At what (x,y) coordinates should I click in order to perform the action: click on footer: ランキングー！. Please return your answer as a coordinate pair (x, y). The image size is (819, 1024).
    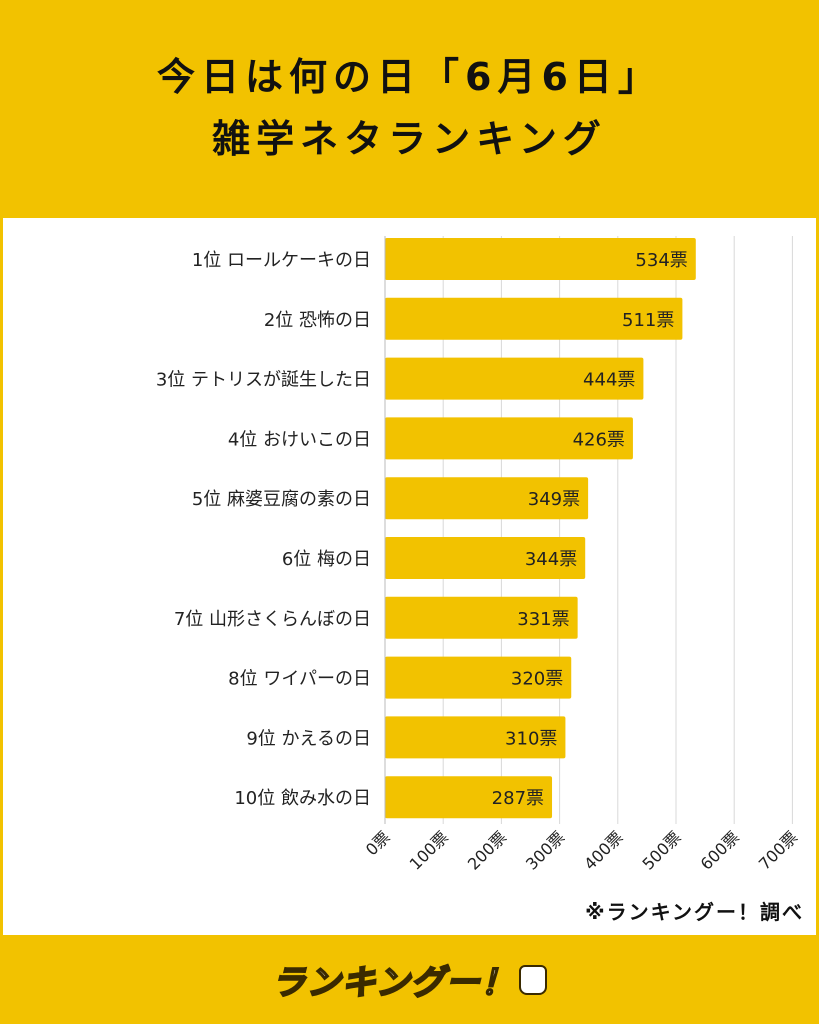
    Looking at the image, I should click on (409, 979).